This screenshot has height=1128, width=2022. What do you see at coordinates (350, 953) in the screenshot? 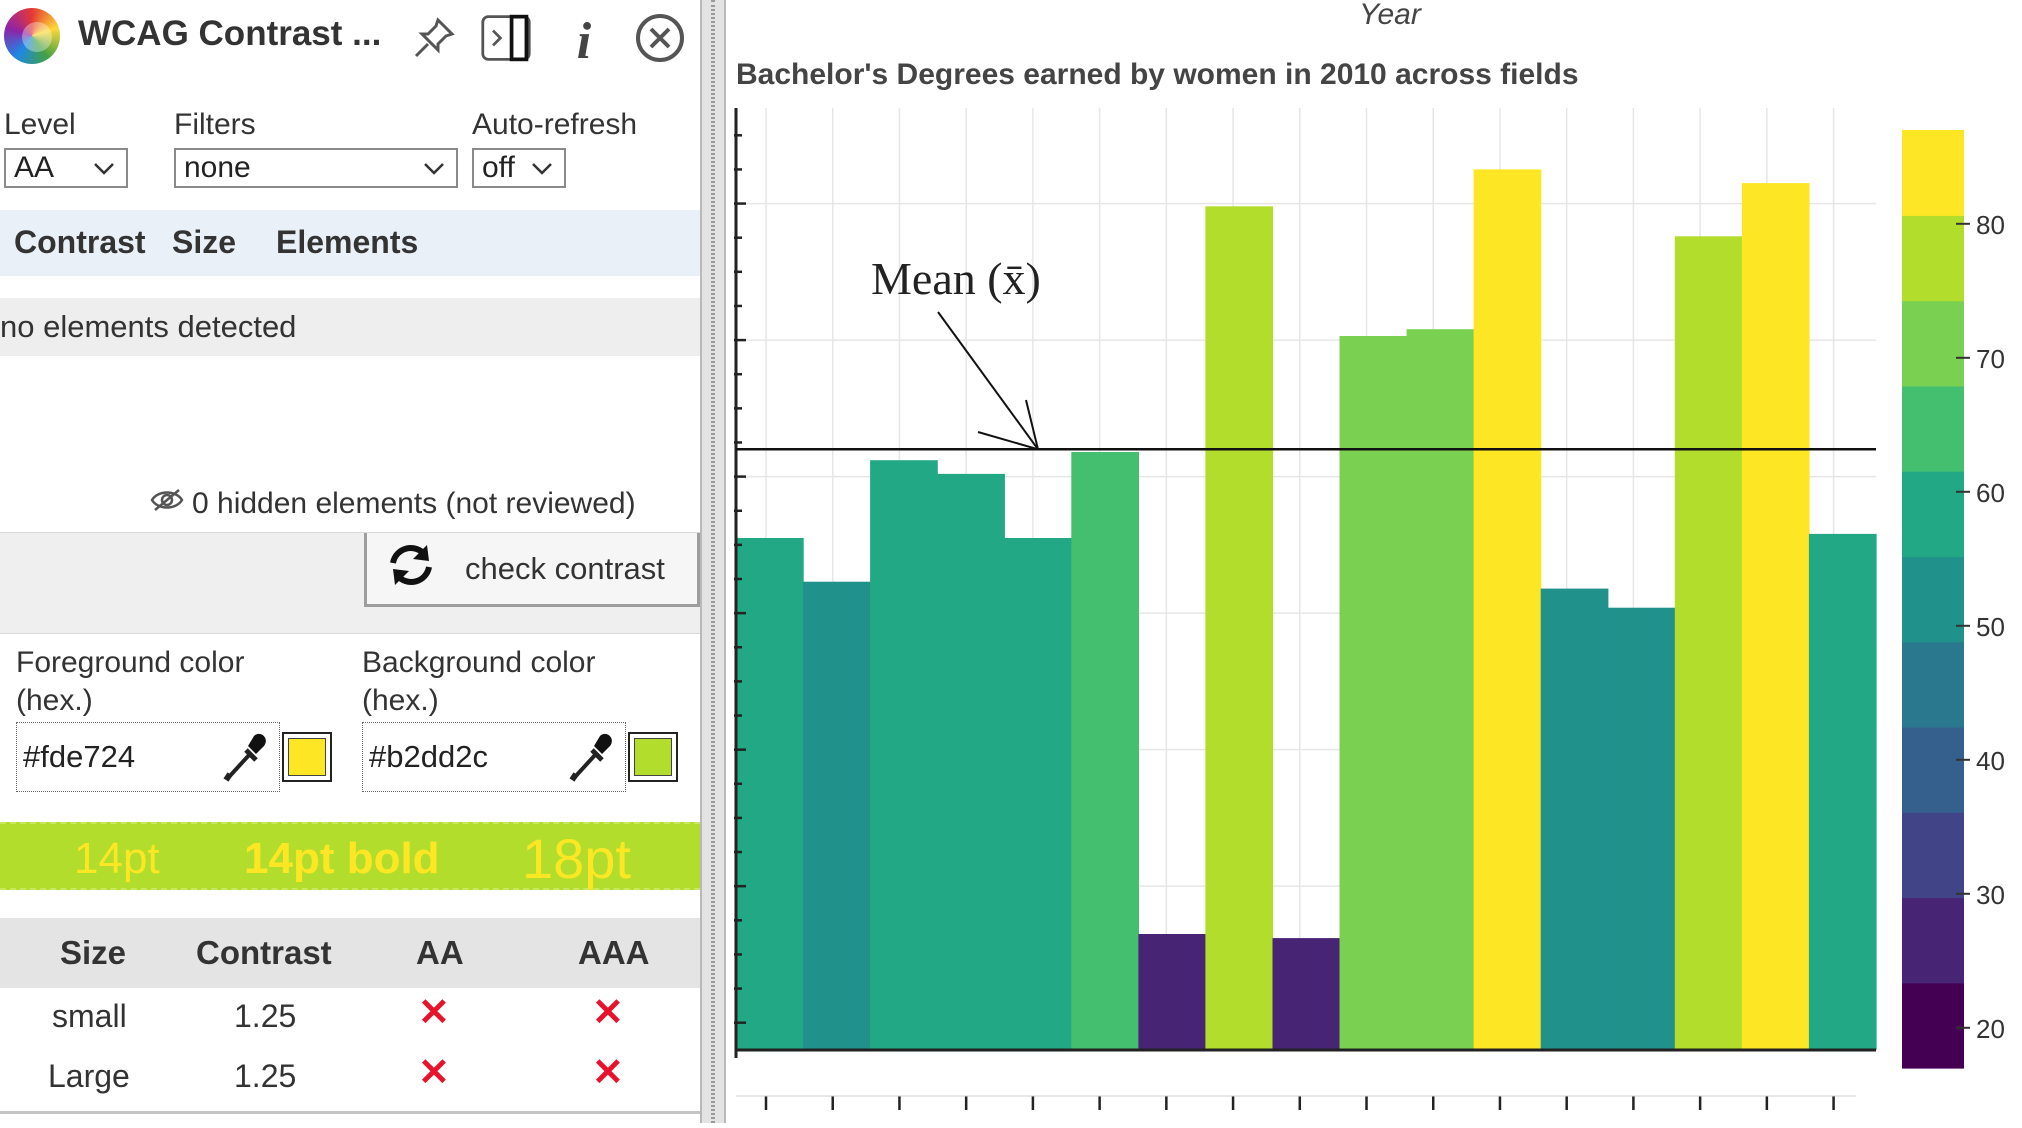
I see `results-table-header: Size Contrast AA AAA` at bounding box center [350, 953].